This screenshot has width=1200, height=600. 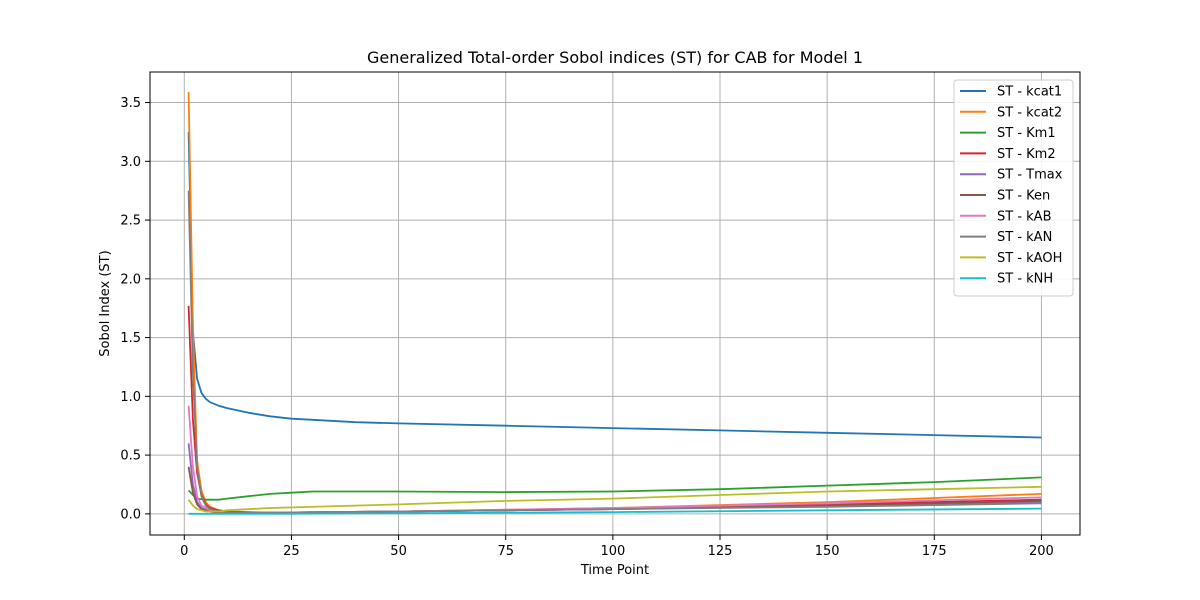 I want to click on legend-label-ken: ST - Ken, so click(x=1023, y=196).